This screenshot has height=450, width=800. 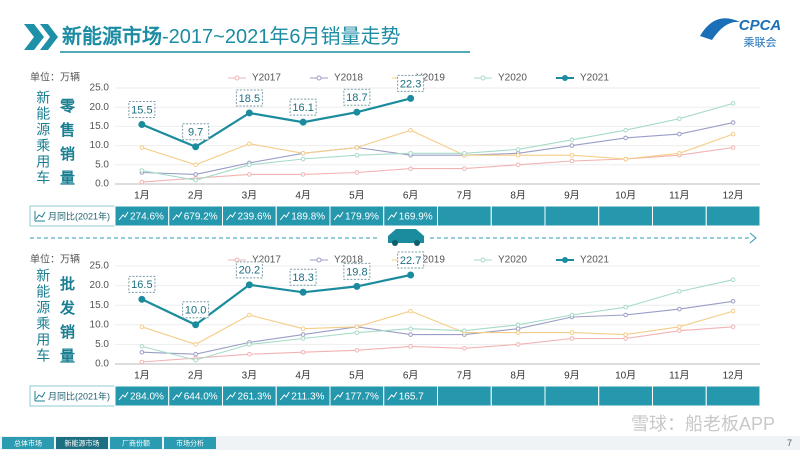 What do you see at coordinates (190, 442) in the screenshot?
I see `footer-tab-label: 市场分析` at bounding box center [190, 442].